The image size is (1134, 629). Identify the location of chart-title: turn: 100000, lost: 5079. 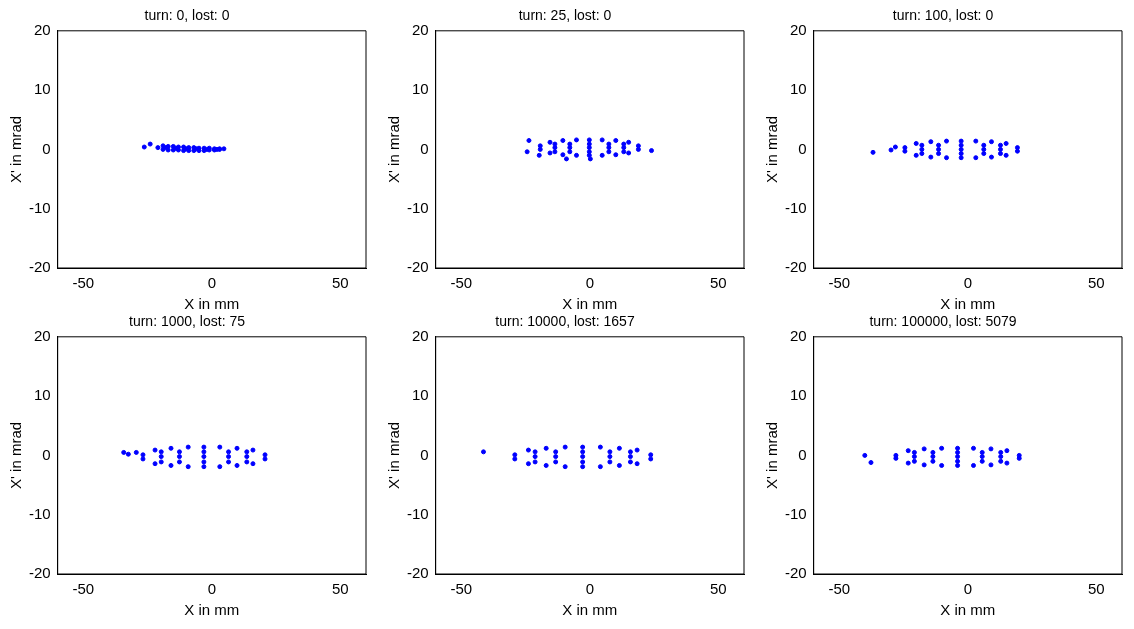
(943, 321).